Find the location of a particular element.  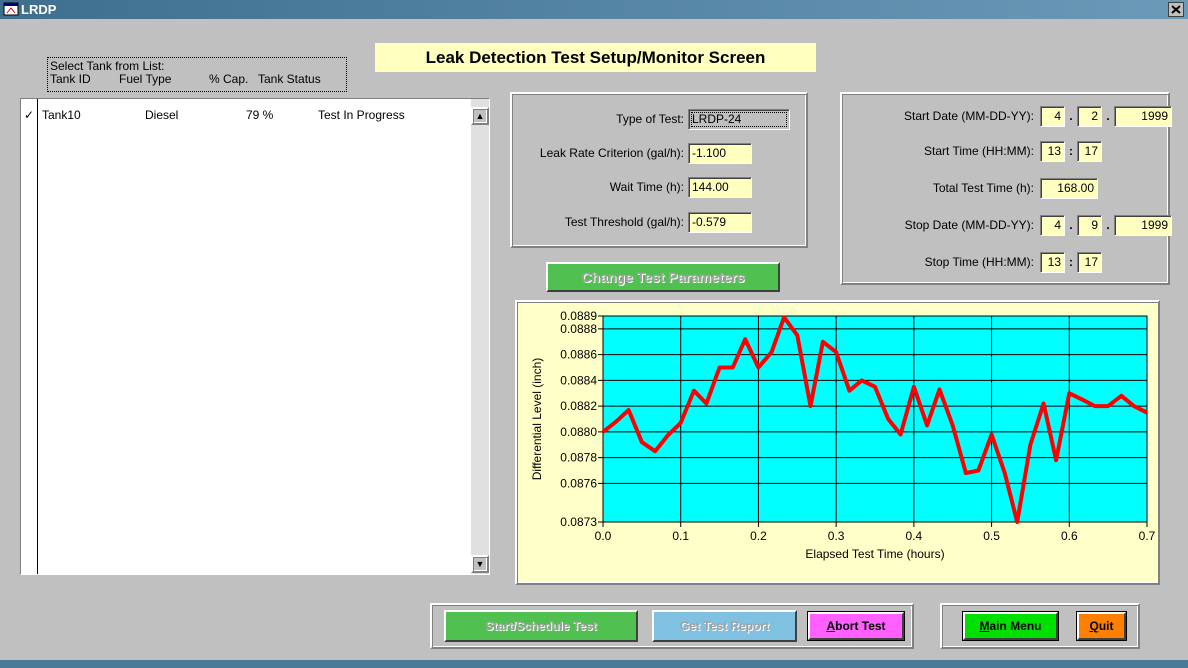

param-label: Leak Rate Criterion (gal/h): is located at coordinates (611, 153).